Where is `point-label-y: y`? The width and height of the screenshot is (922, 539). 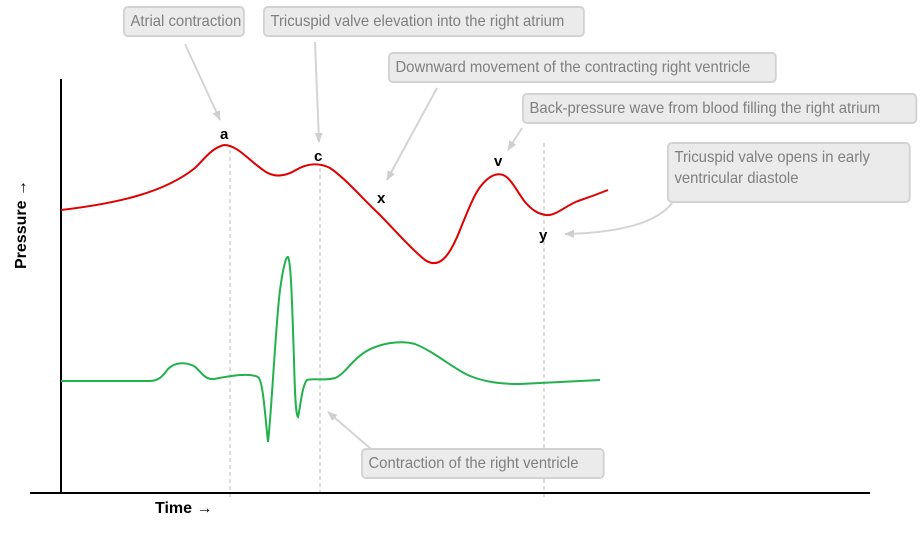
point-label-y: y is located at coordinates (543, 235).